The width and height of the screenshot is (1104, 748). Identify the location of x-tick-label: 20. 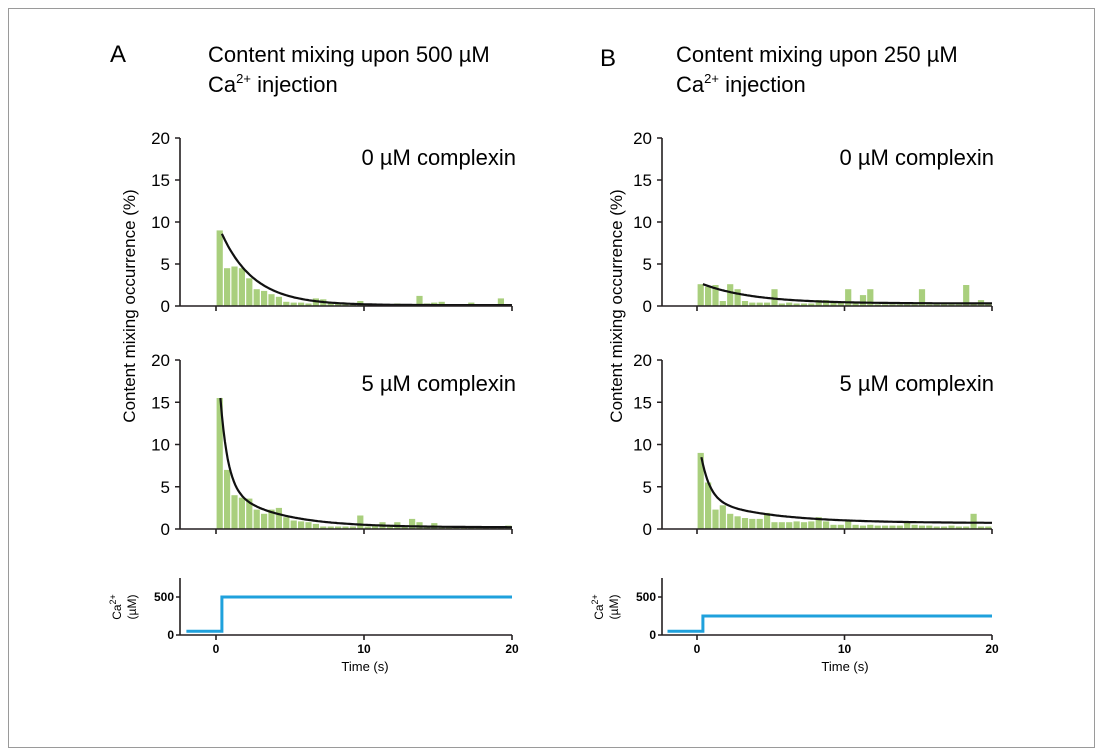
(512, 649).